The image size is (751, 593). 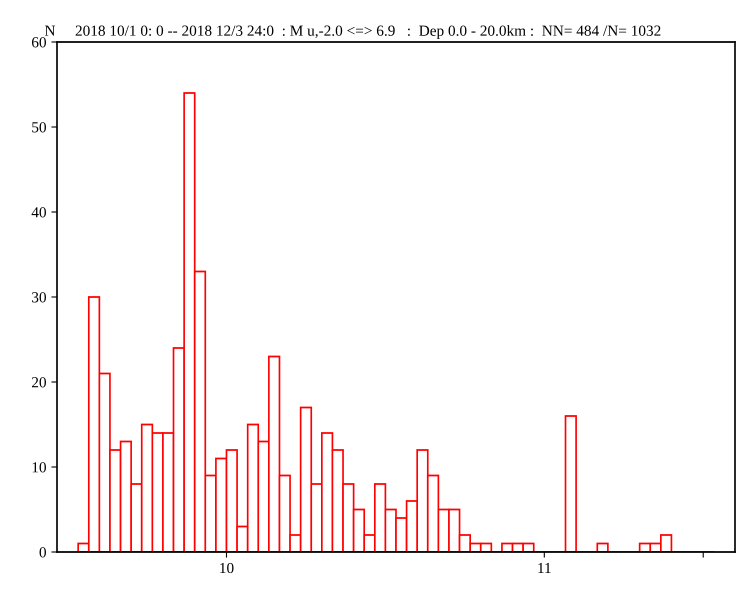 I want to click on y-axis-title: N, so click(x=50, y=31).